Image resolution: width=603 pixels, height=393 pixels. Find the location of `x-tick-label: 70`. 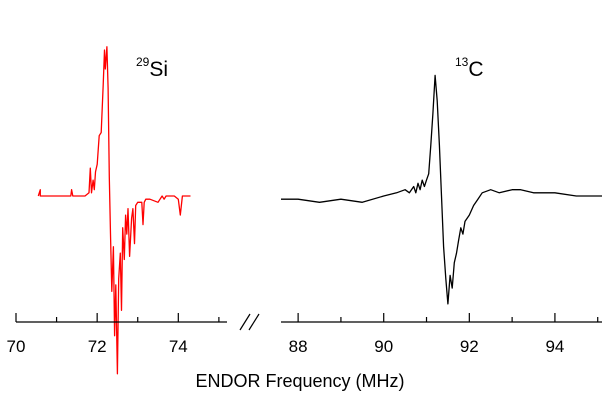

x-tick-label: 70 is located at coordinates (16, 346).